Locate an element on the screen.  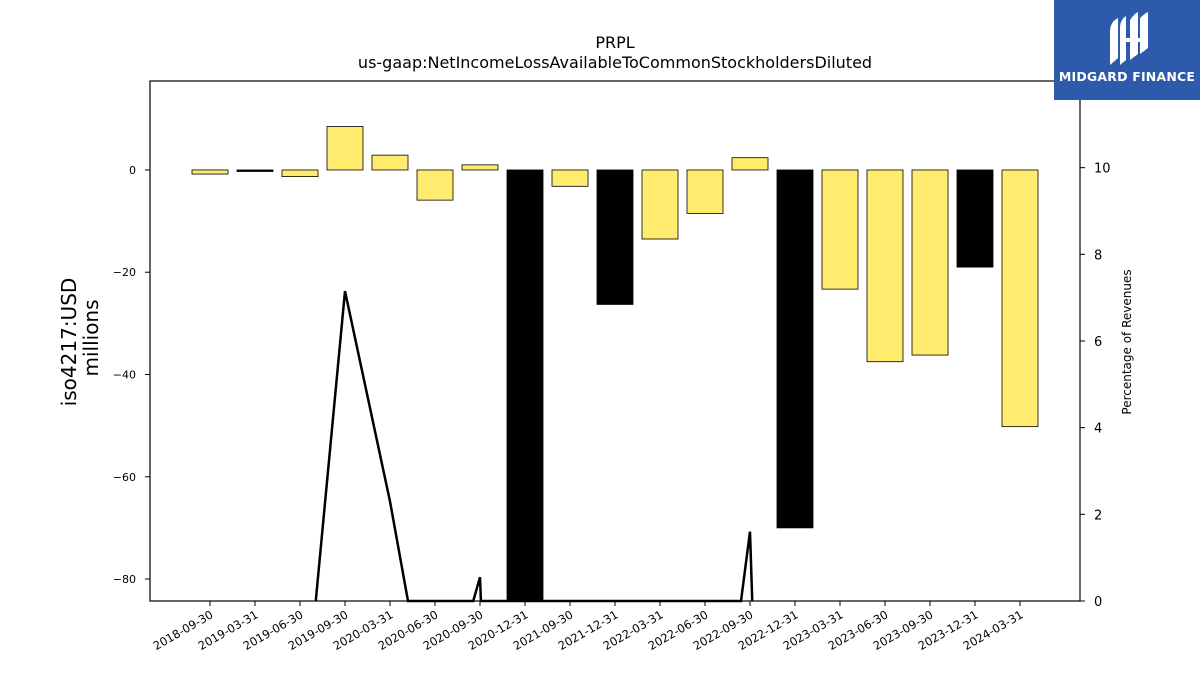
y-tick-label: −80 is located at coordinates (124, 579).